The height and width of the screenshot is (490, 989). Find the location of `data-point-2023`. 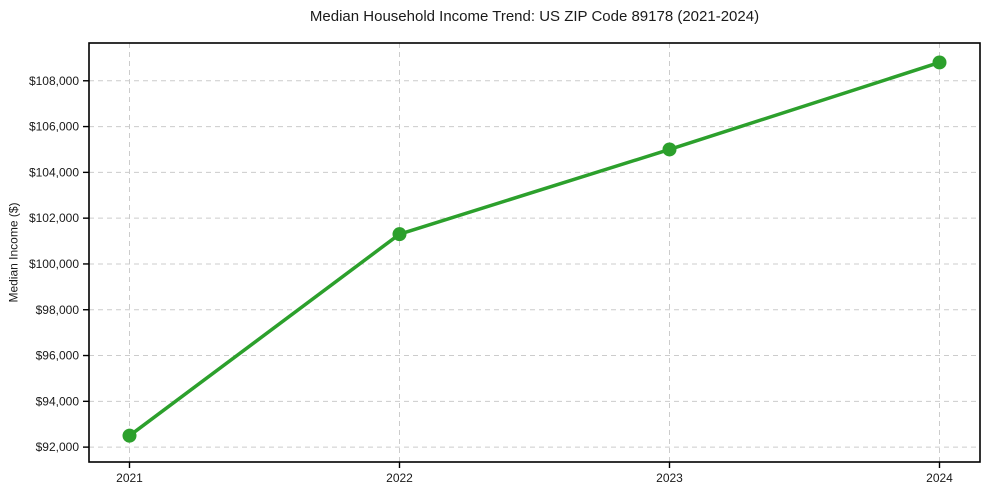

data-point-2023 is located at coordinates (669, 149).